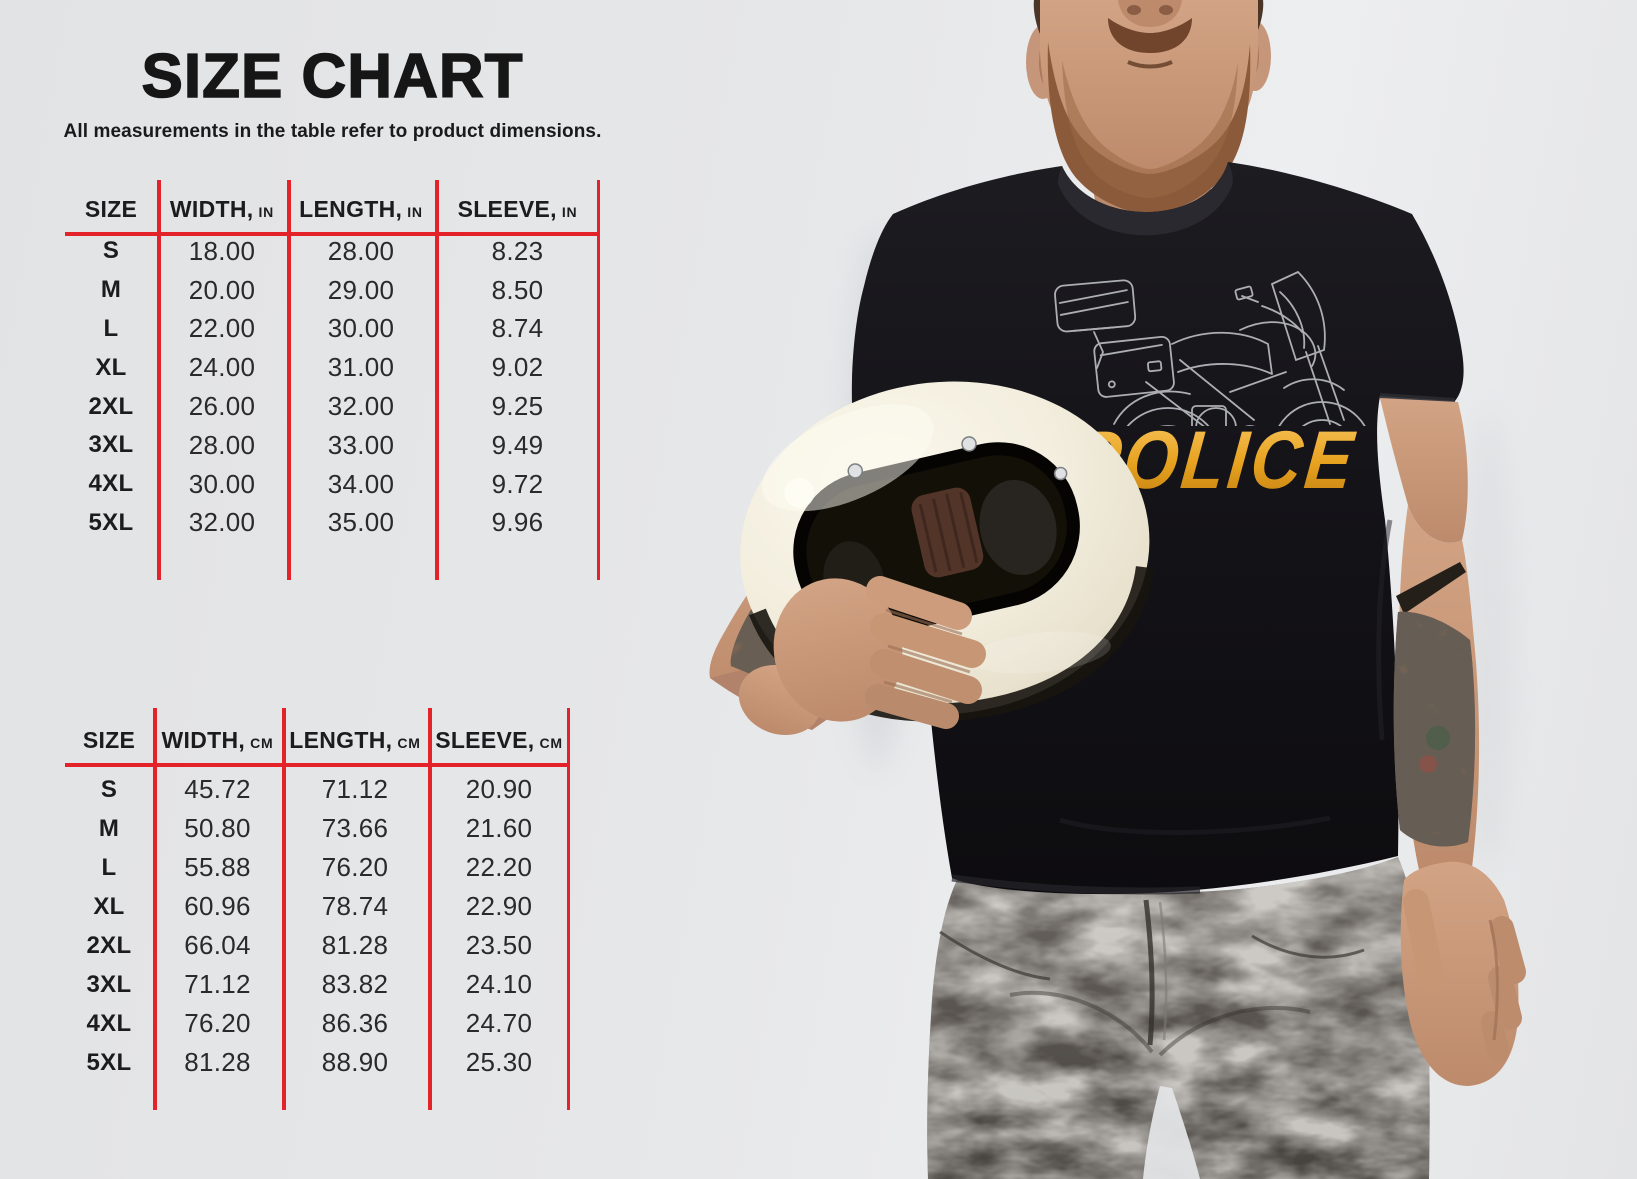 The height and width of the screenshot is (1179, 1637). I want to click on sleeve-value: 9.25, so click(517, 406).